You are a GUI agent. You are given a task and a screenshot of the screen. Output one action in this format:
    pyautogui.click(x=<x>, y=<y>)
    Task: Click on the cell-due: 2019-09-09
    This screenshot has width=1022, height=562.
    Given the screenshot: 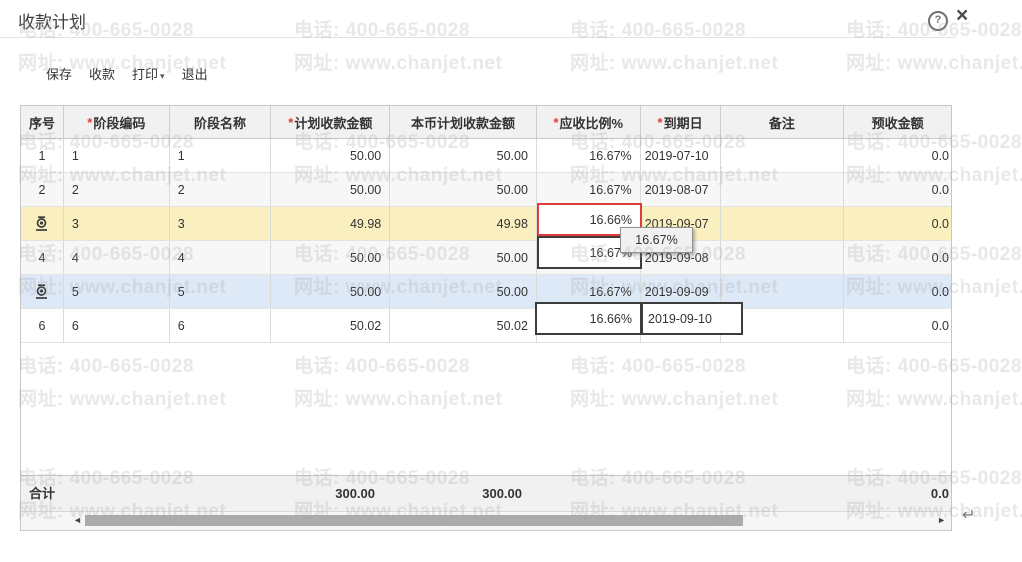 What is the action you would take?
    pyautogui.click(x=681, y=291)
    